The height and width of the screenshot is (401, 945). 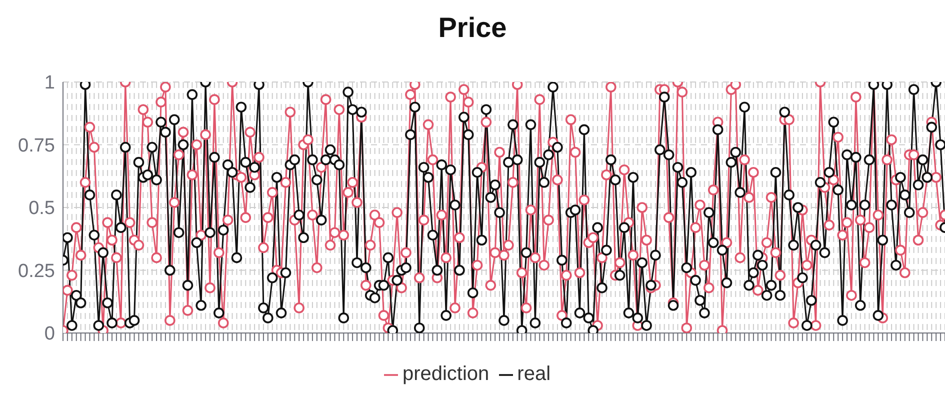 What do you see at coordinates (36, 145) in the screenshot?
I see `y-tick-label: 0.75` at bounding box center [36, 145].